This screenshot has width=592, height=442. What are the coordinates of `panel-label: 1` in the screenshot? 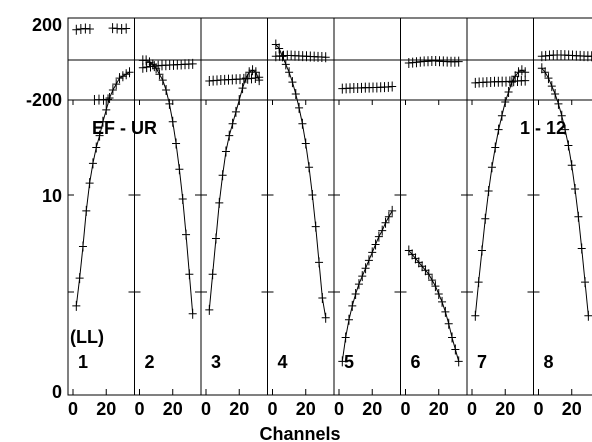 It's located at (83, 362).